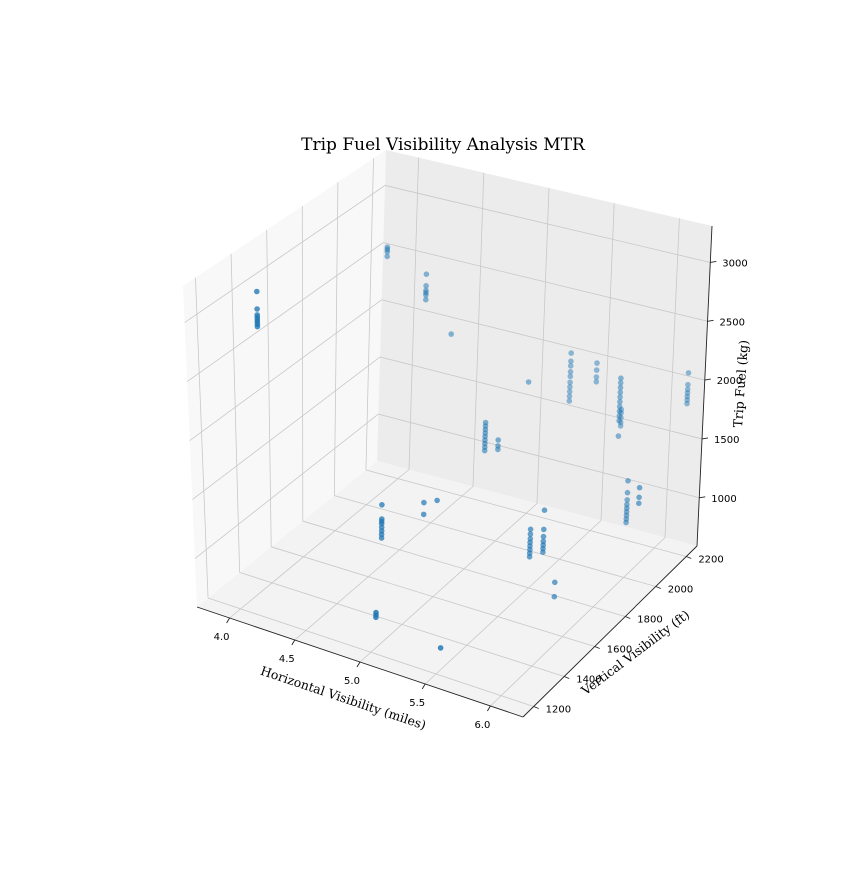 The height and width of the screenshot is (869, 864). What do you see at coordinates (558, 710) in the screenshot?
I see `y-tick-label: 1200` at bounding box center [558, 710].